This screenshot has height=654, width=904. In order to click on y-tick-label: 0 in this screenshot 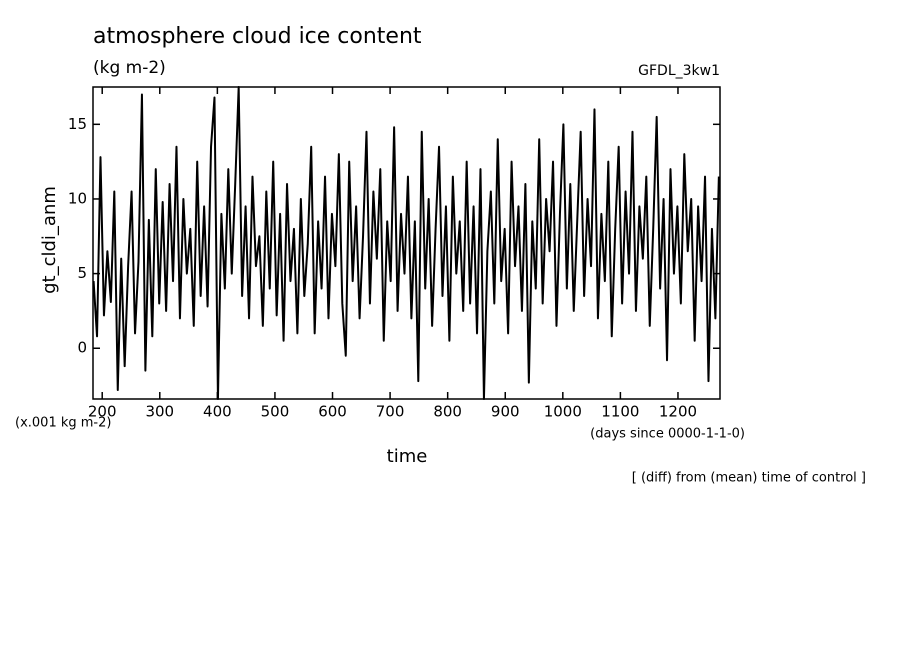, I will do `click(82, 348)`.